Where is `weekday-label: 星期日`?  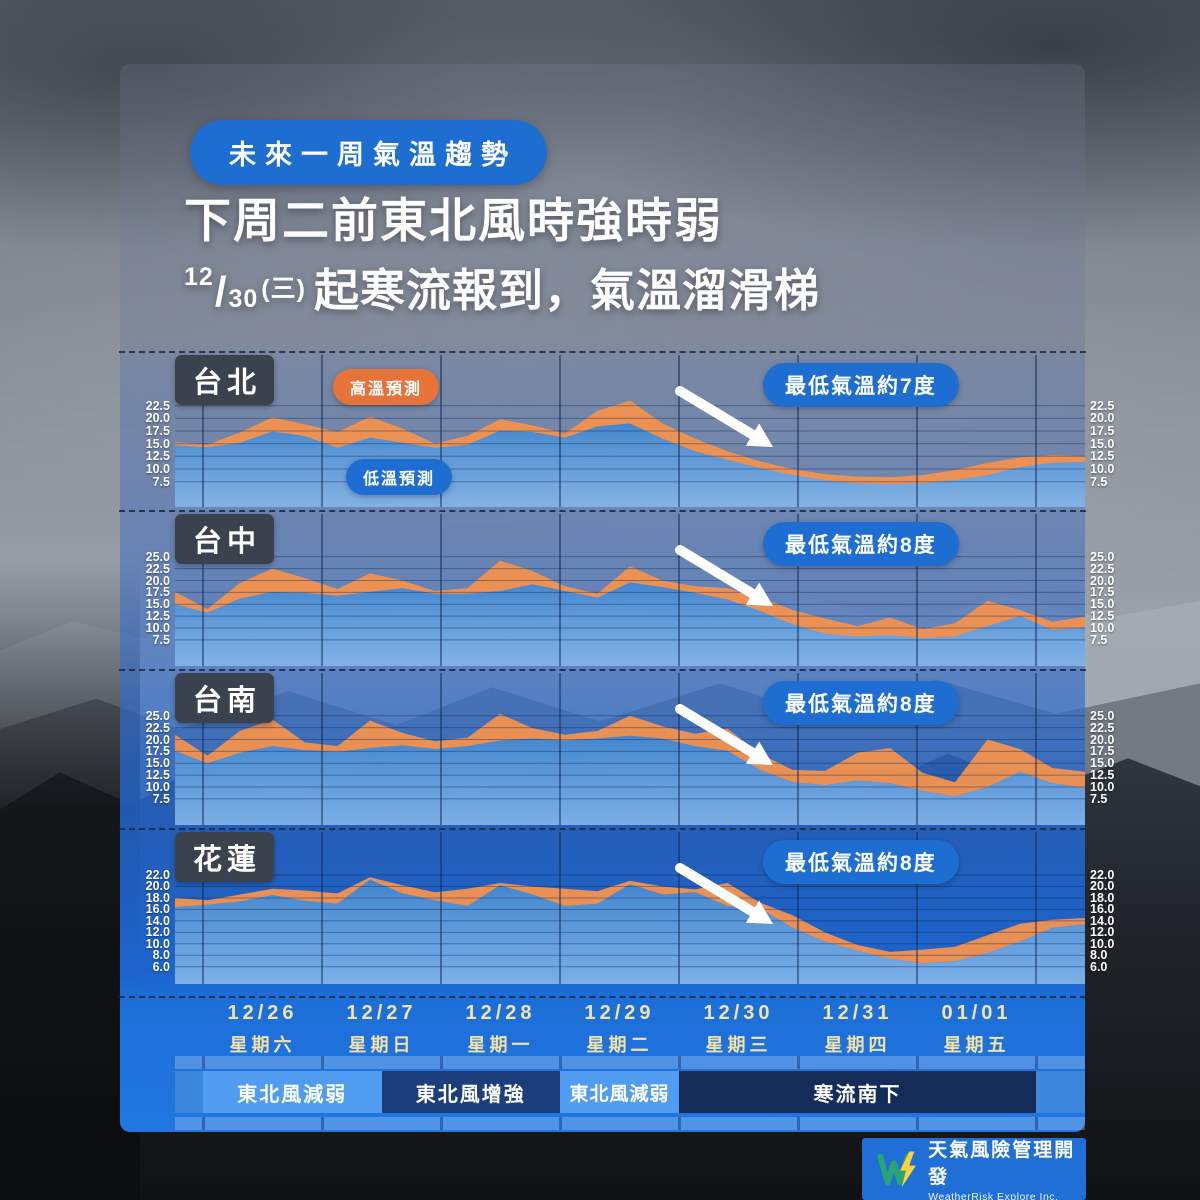 weekday-label: 星期日 is located at coordinates (381, 1045).